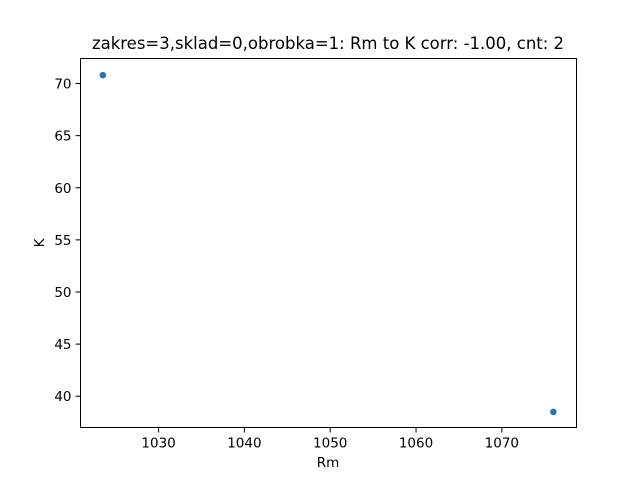 The height and width of the screenshot is (480, 640). What do you see at coordinates (62, 189) in the screenshot?
I see `y-tick-label: 60` at bounding box center [62, 189].